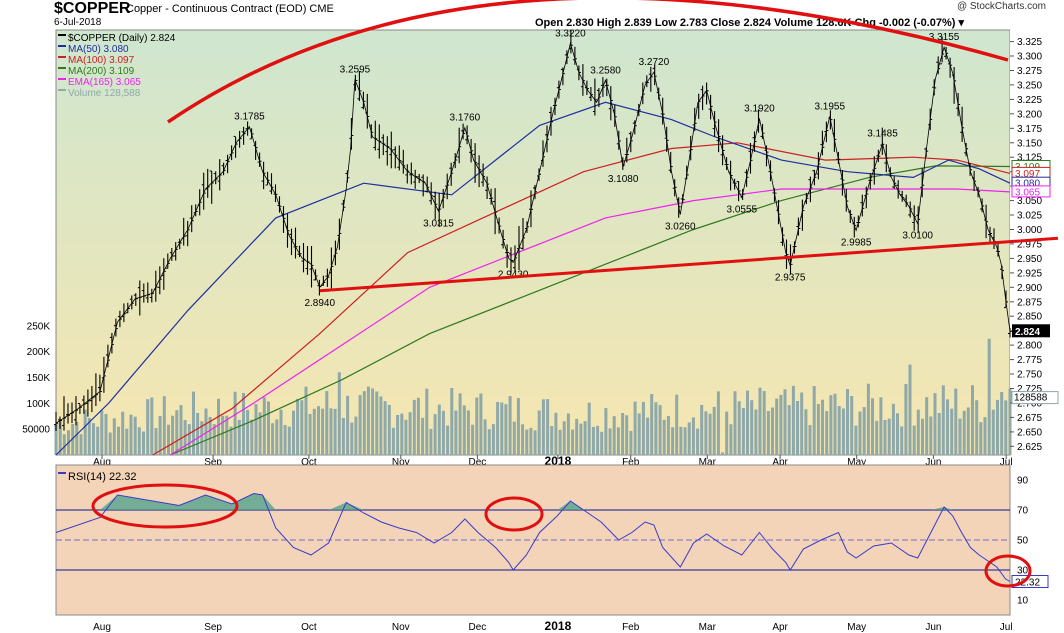 The width and height of the screenshot is (1064, 633). What do you see at coordinates (39, 352) in the screenshot?
I see `volume-axis-label: 200K` at bounding box center [39, 352].